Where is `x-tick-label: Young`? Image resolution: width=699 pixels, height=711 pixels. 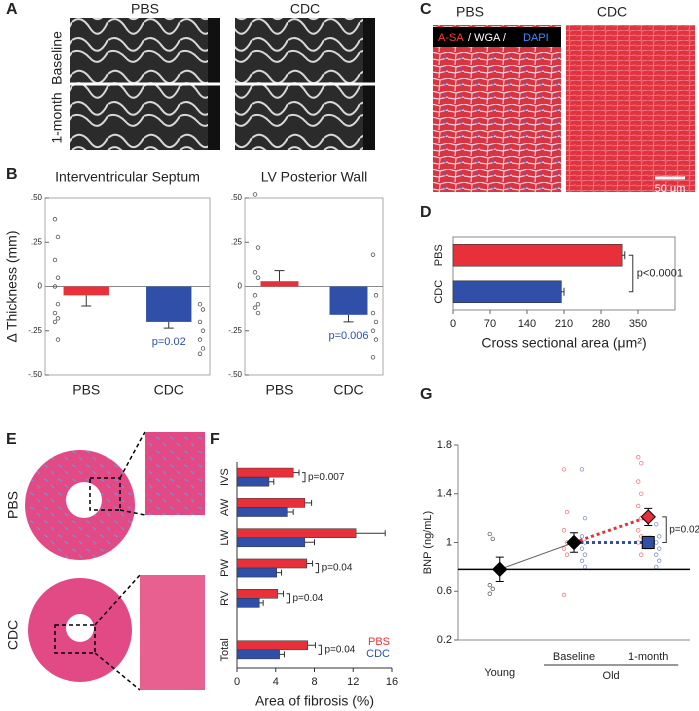 x-tick-label: Young is located at coordinates (499, 673).